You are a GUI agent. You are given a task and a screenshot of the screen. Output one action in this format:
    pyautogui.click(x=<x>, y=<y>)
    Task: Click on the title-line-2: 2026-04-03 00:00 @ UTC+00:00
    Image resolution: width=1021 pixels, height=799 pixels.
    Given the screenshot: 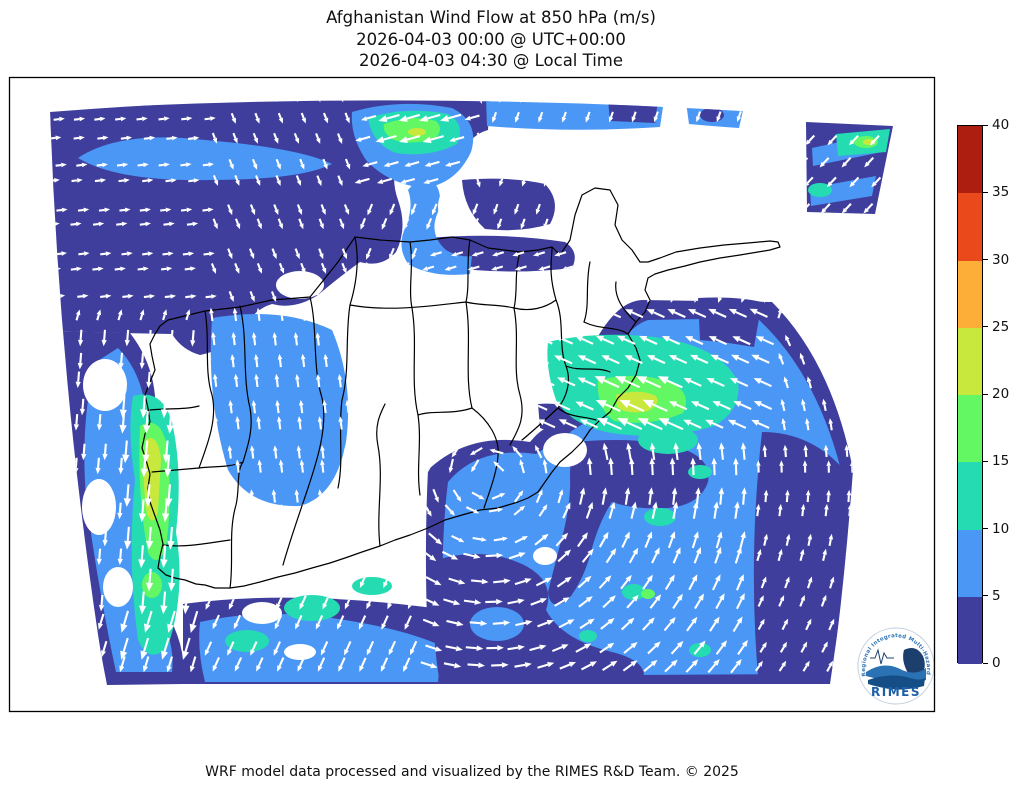 What is the action you would take?
    pyautogui.click(x=491, y=39)
    